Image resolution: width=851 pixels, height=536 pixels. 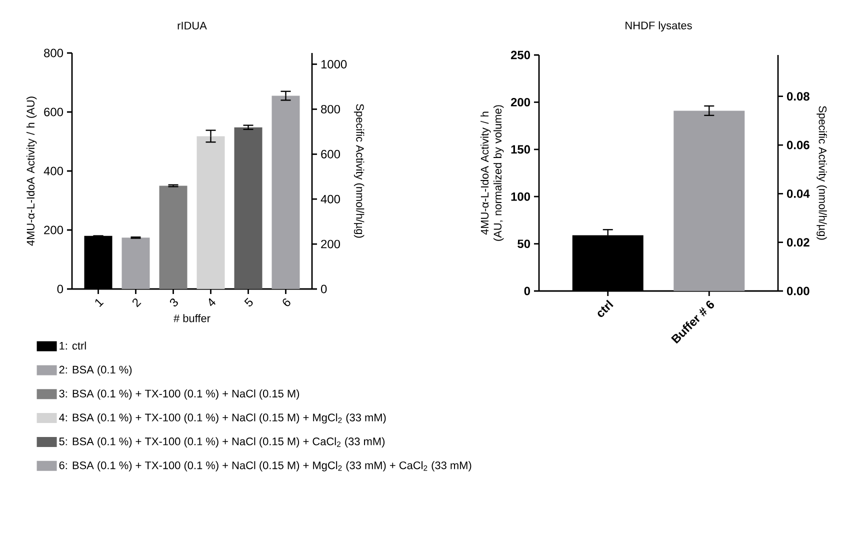 I want to click on chart-title: rIDUA, so click(x=192, y=26).